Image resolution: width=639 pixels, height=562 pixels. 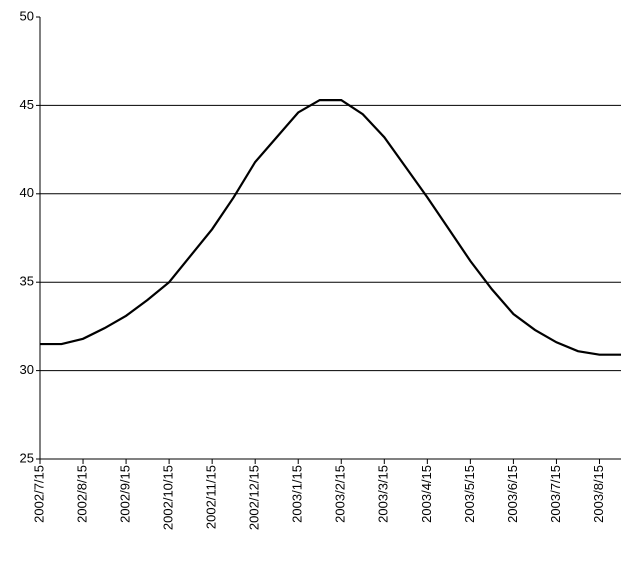 I want to click on x-tick-label: 2002/7/15, so click(x=38, y=494).